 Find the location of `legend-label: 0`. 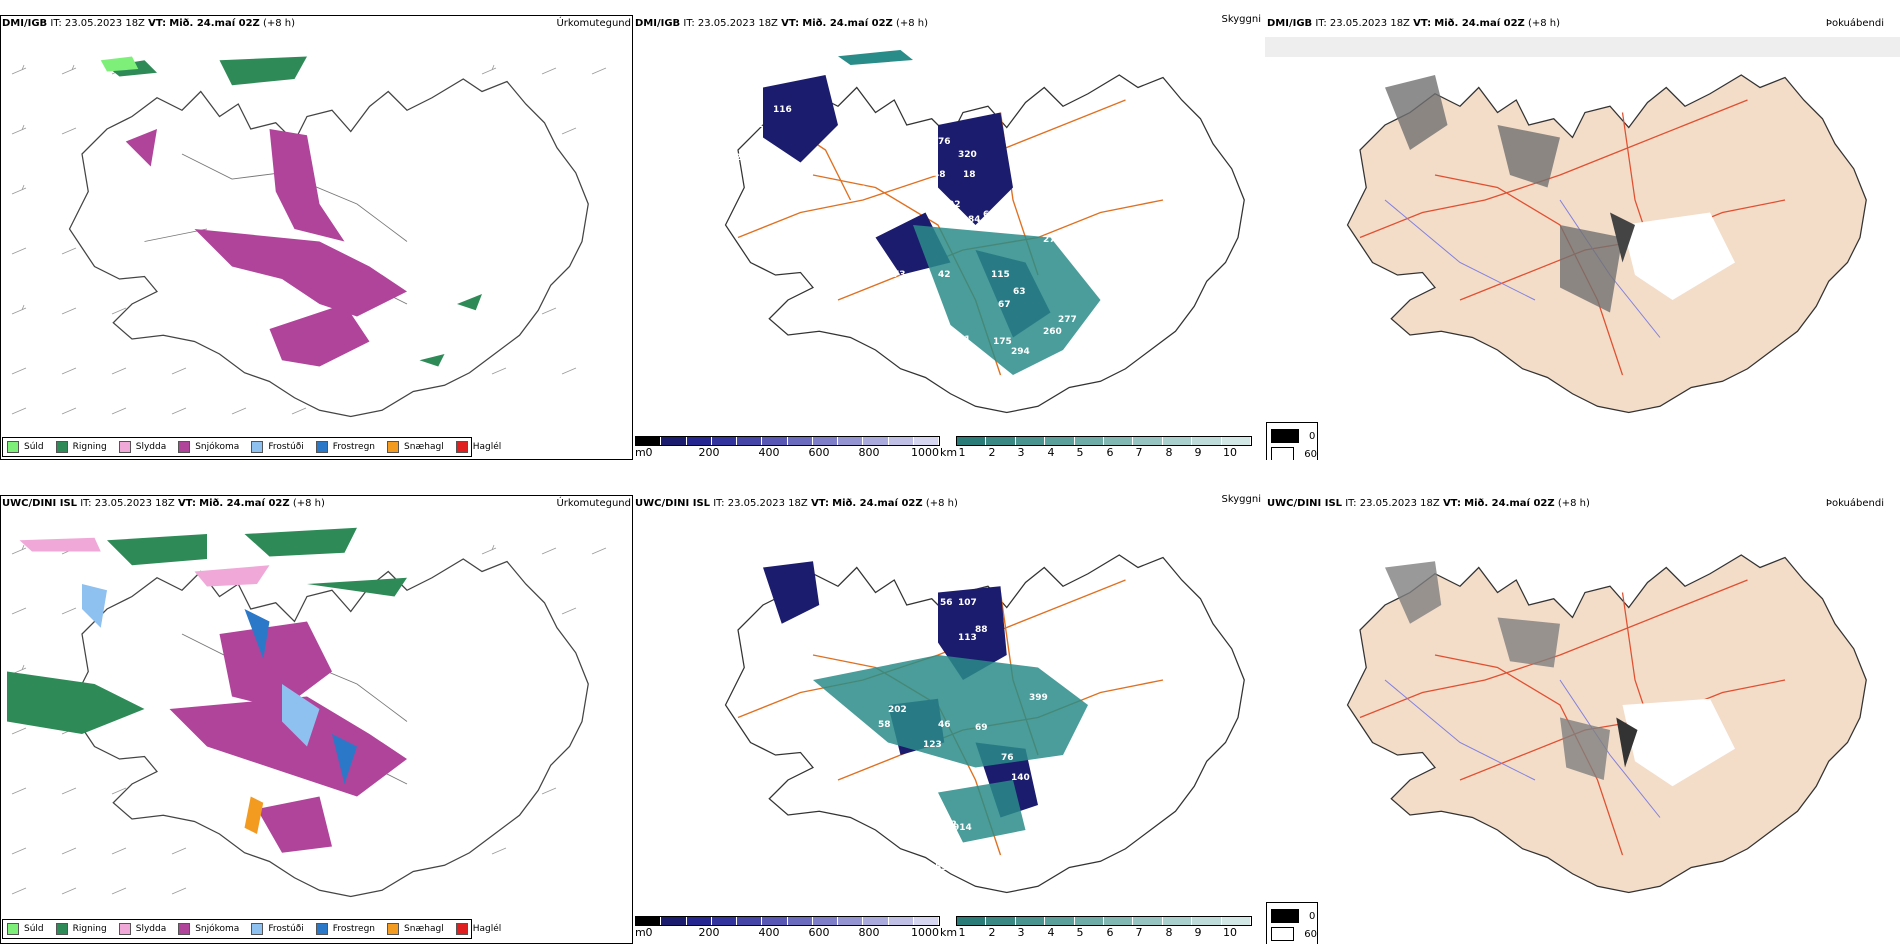

legend-label: 0 is located at coordinates (1312, 916).